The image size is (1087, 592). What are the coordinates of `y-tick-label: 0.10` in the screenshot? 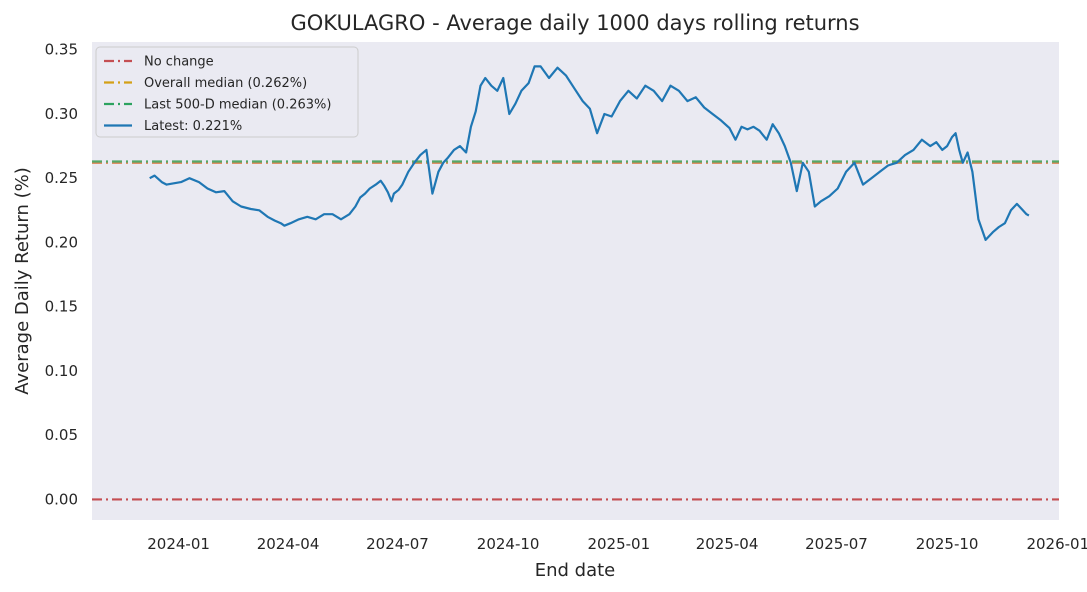 It's located at (61, 371).